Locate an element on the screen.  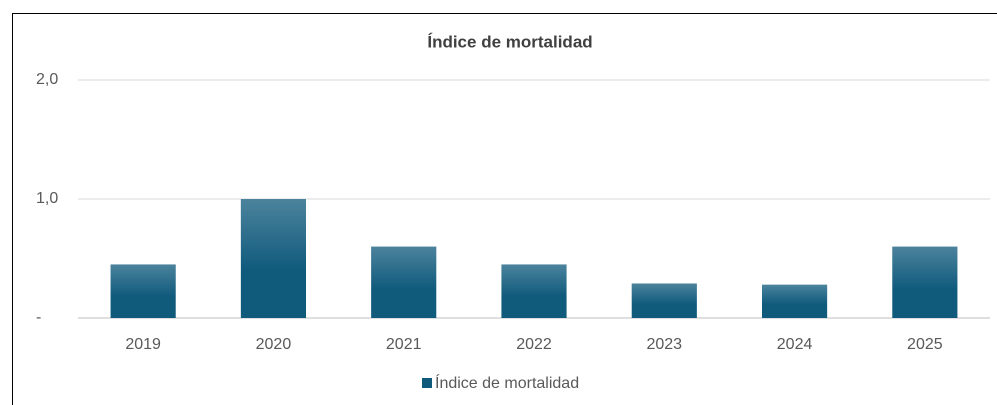
x-tick-label: 2021 is located at coordinates (404, 344).